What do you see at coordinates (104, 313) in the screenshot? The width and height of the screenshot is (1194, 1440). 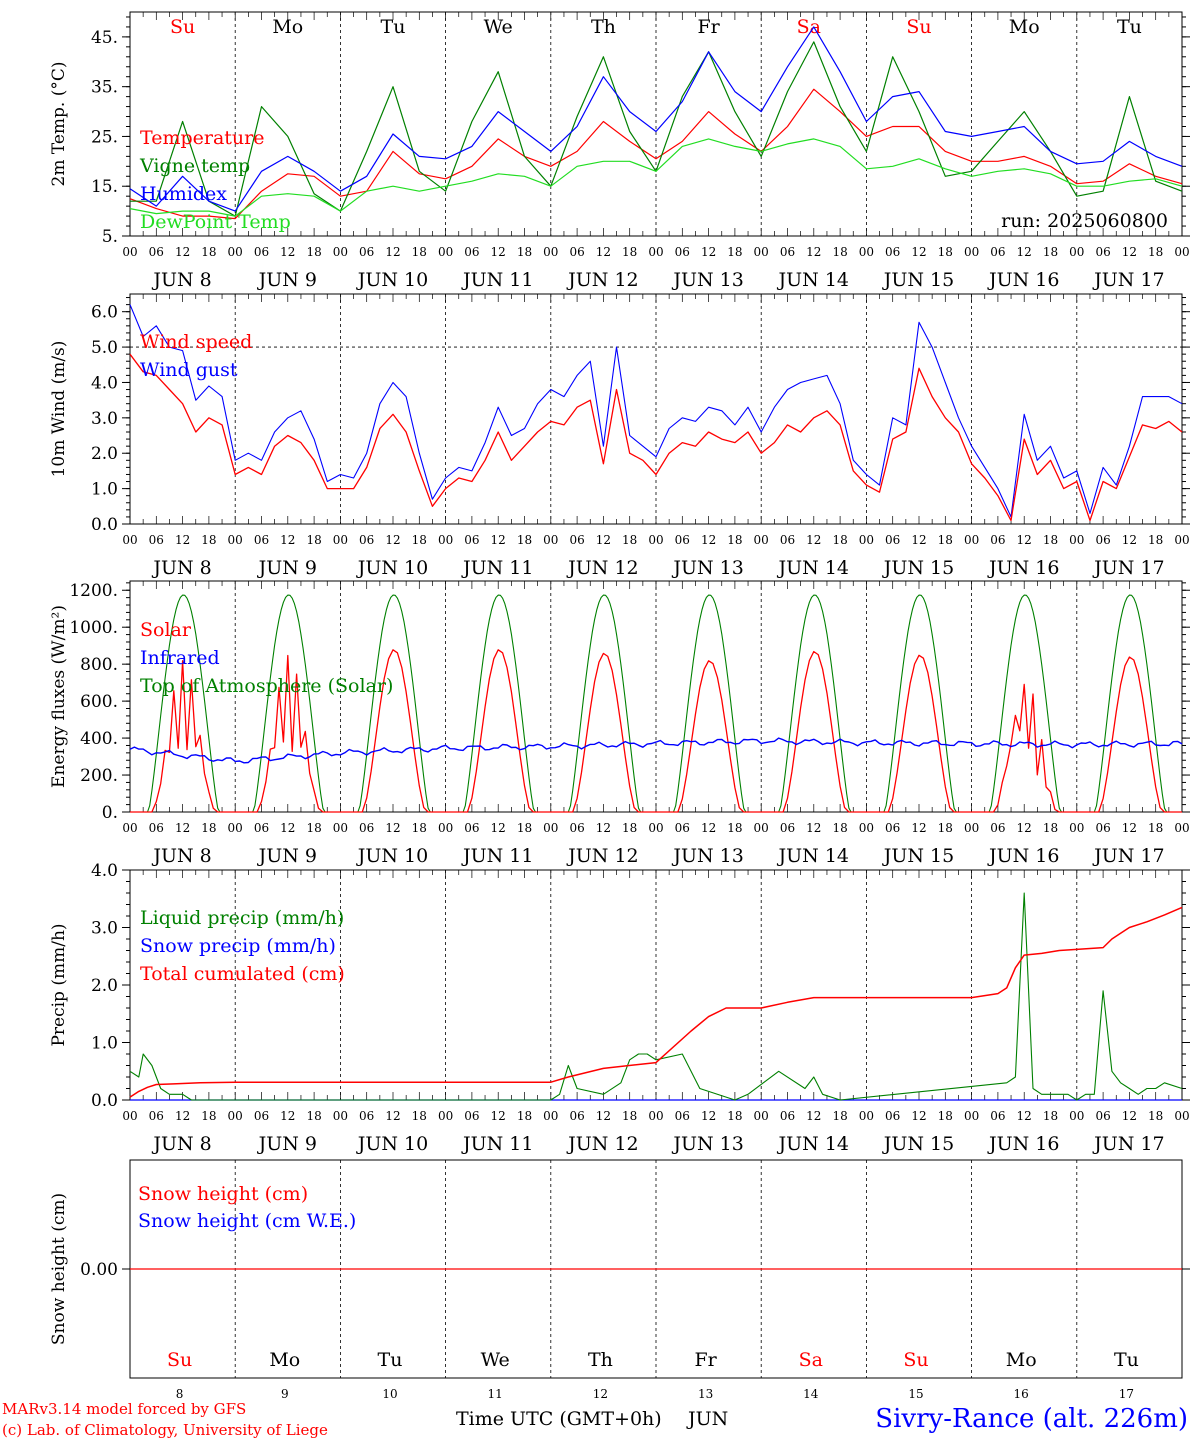 I see `y-tick-label: 6.0` at bounding box center [104, 313].